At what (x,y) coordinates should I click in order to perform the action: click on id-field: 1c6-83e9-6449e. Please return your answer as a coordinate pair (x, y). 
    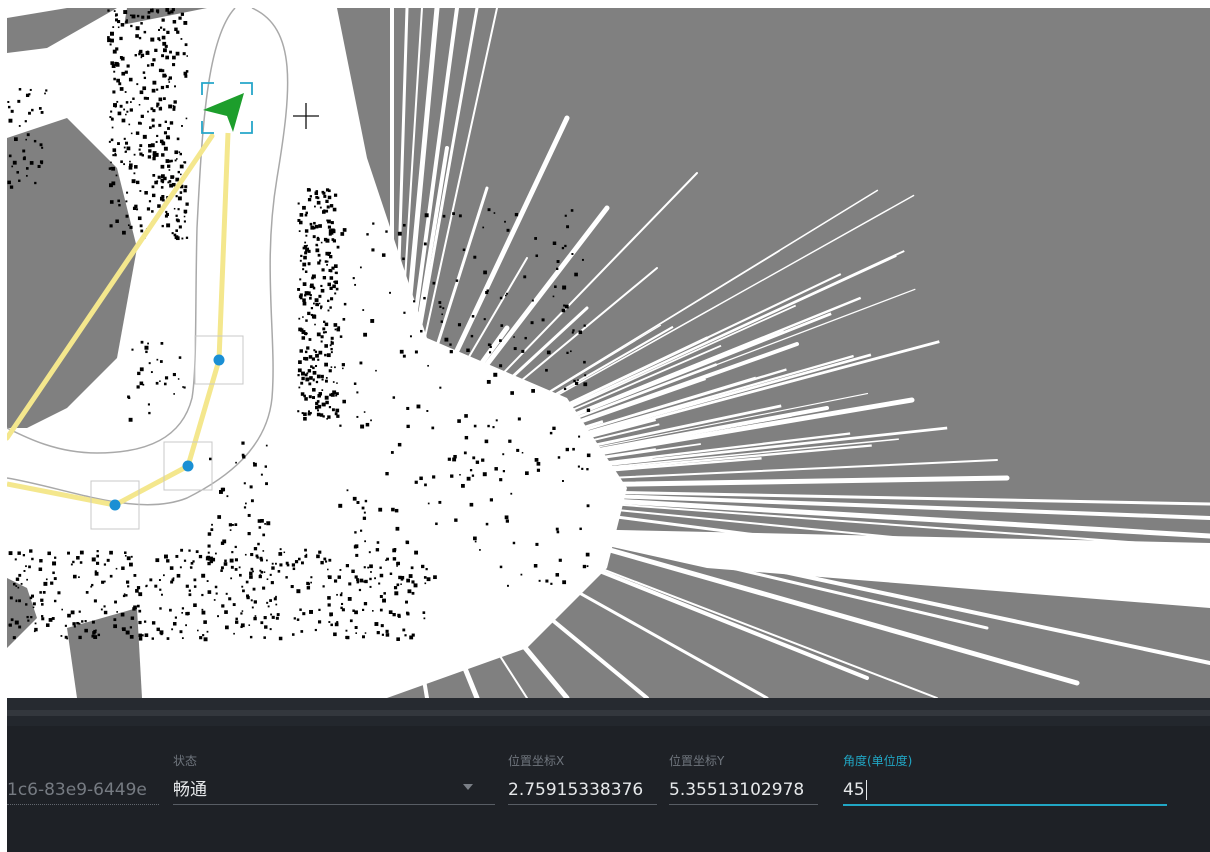
    Looking at the image, I should click on (83, 780).